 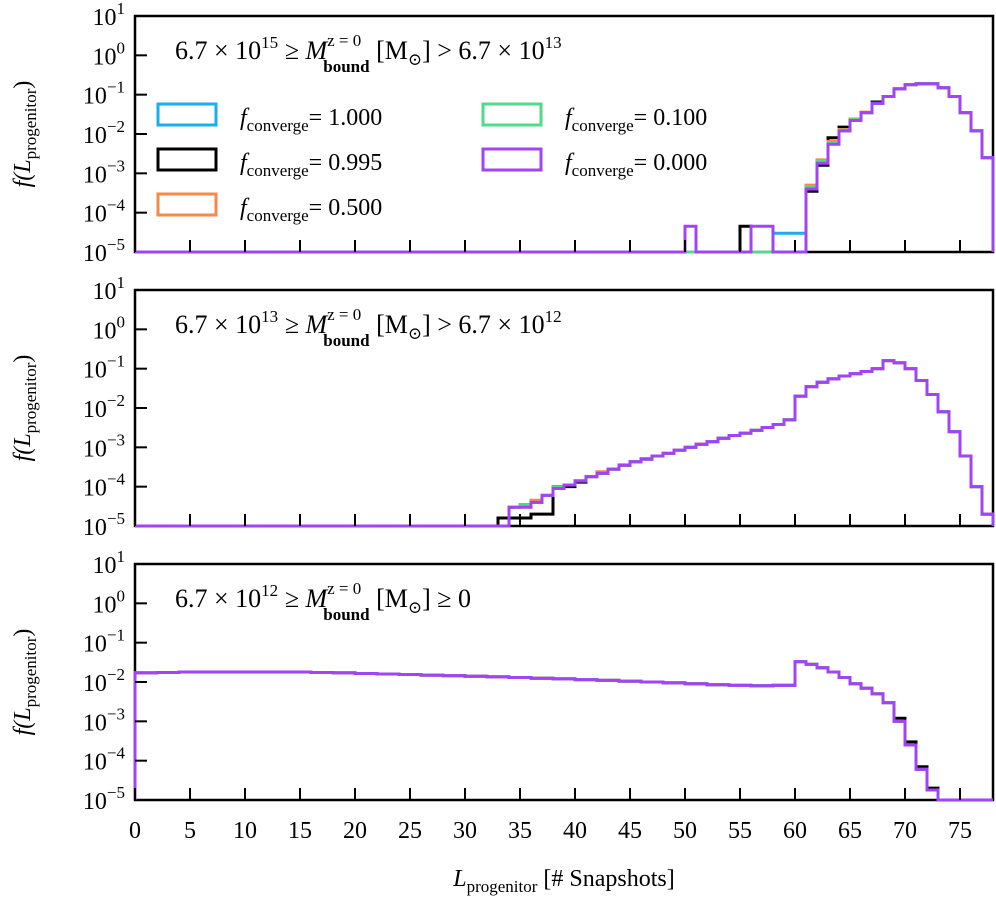 What do you see at coordinates (104, 407) in the screenshot?
I see `panel-2-ytick-label-3: 10⁻²` at bounding box center [104, 407].